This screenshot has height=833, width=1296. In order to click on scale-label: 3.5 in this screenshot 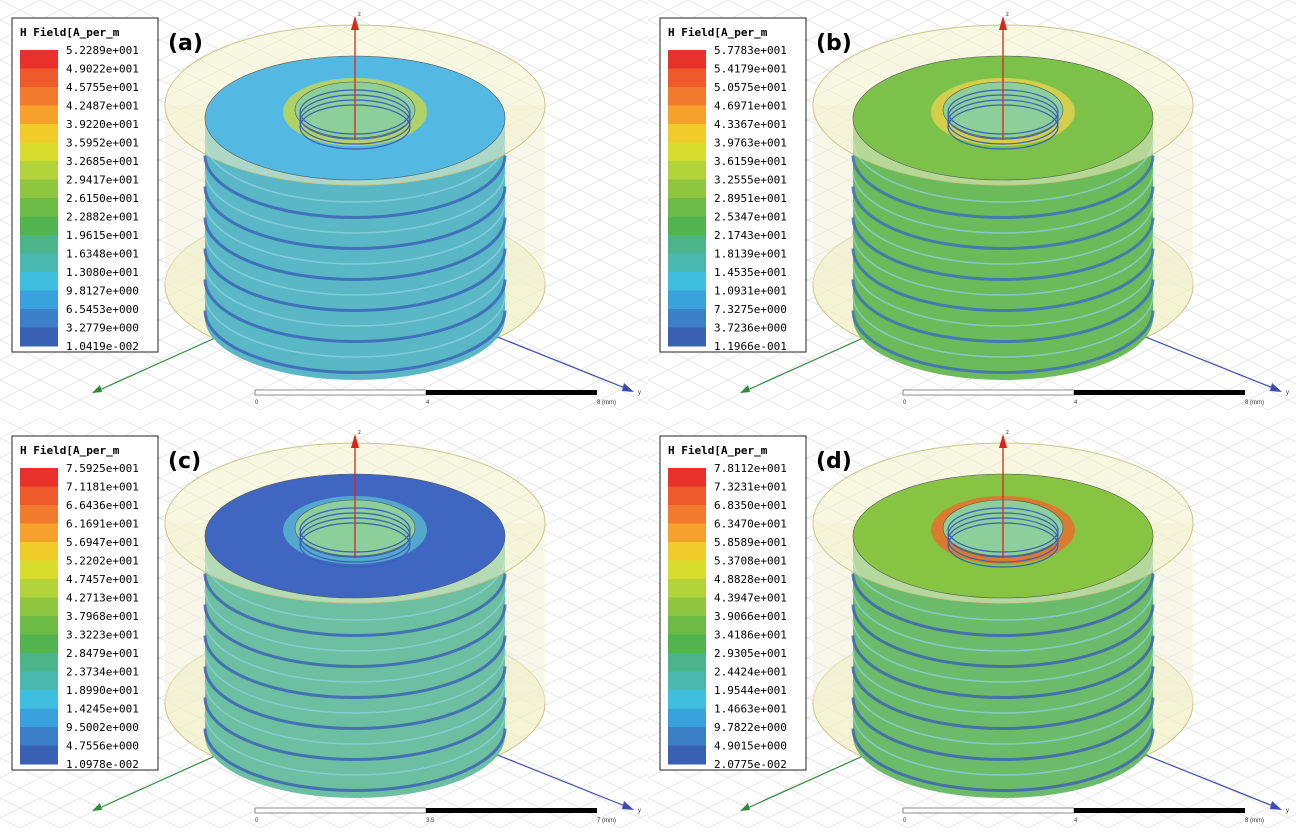, I will do `click(430, 821)`.